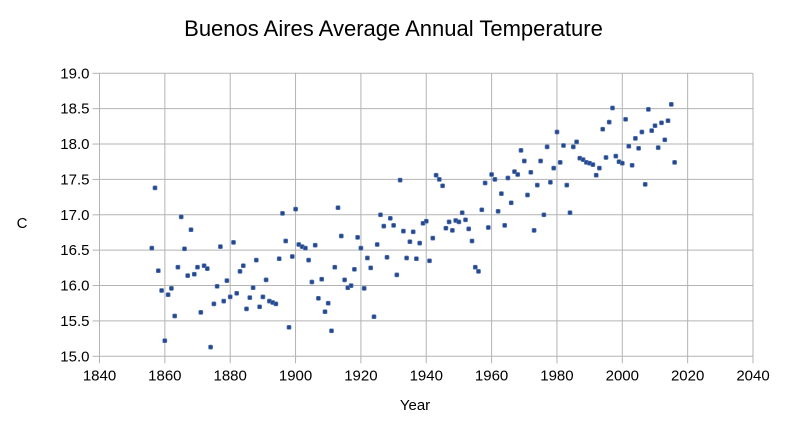 The height and width of the screenshot is (443, 787). What do you see at coordinates (74, 179) in the screenshot?
I see `y-tick-label: 17.5` at bounding box center [74, 179].